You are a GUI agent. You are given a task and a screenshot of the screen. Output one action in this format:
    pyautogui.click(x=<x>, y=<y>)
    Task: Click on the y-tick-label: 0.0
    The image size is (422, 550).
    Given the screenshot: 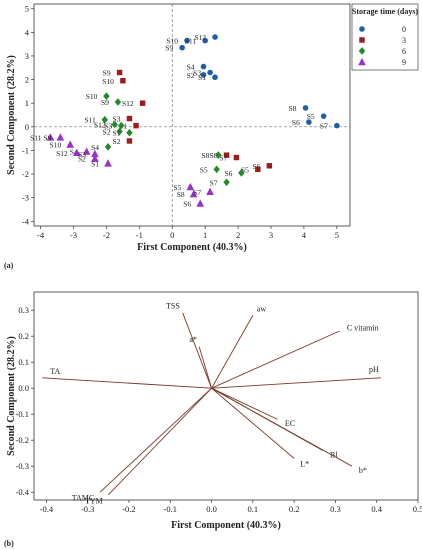 What is the action you would take?
    pyautogui.click(x=23, y=388)
    